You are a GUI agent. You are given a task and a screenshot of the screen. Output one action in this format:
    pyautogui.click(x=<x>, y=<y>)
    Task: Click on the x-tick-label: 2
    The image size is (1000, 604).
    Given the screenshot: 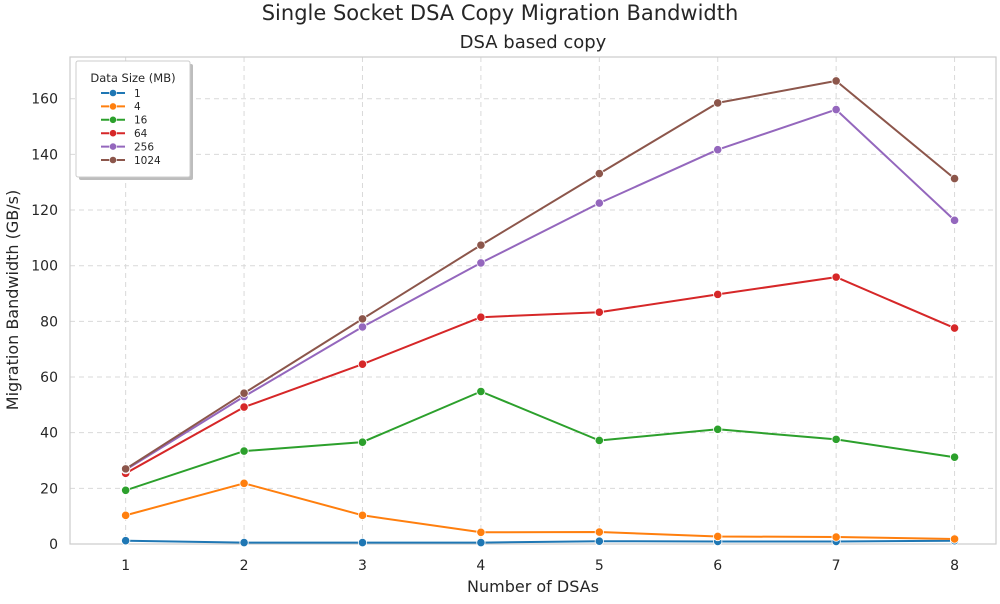 What is the action you would take?
    pyautogui.click(x=244, y=566)
    